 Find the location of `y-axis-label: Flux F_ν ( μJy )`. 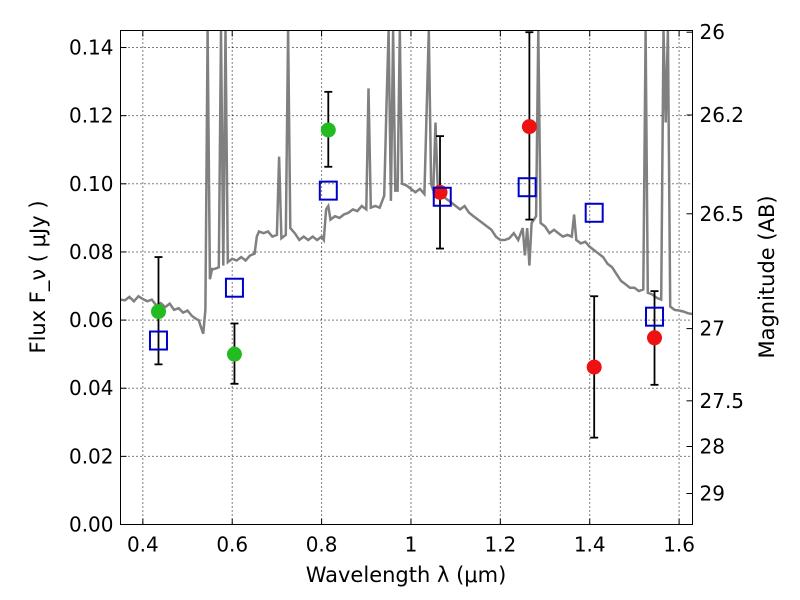

y-axis-label: Flux F_ν ( μJy ) is located at coordinates (38, 276).